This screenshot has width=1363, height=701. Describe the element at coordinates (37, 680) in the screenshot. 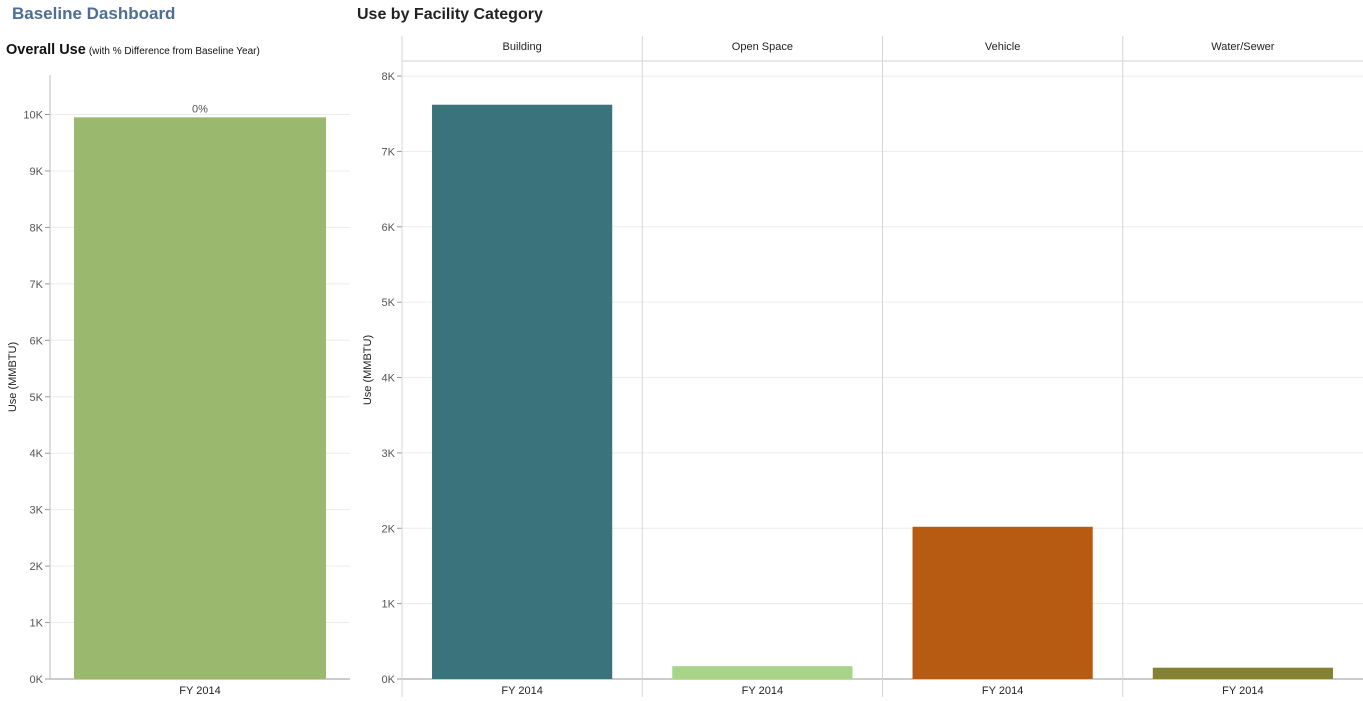

I see `overall-y-tick-label: 0K` at that location.